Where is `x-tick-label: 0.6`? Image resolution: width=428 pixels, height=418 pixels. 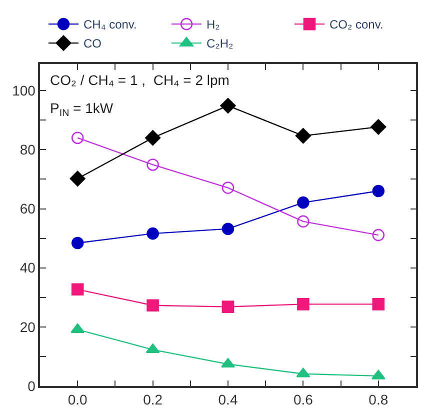 x-tick-label: 0.6 is located at coordinates (303, 400).